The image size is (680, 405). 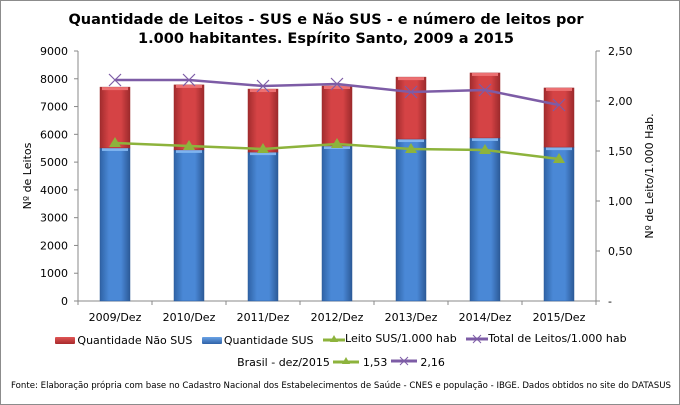 What do you see at coordinates (610, 301) in the screenshot?
I see `y2-tick-label: -` at bounding box center [610, 301].